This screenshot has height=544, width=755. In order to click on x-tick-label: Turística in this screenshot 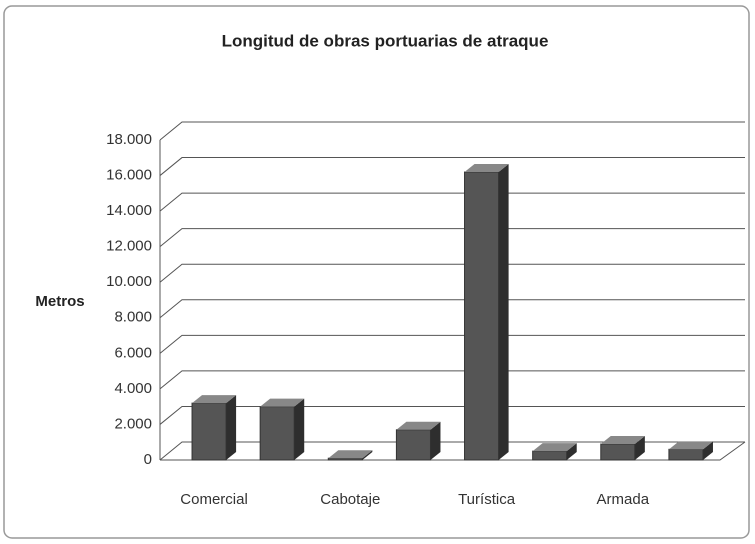, I will do `click(487, 499)`.